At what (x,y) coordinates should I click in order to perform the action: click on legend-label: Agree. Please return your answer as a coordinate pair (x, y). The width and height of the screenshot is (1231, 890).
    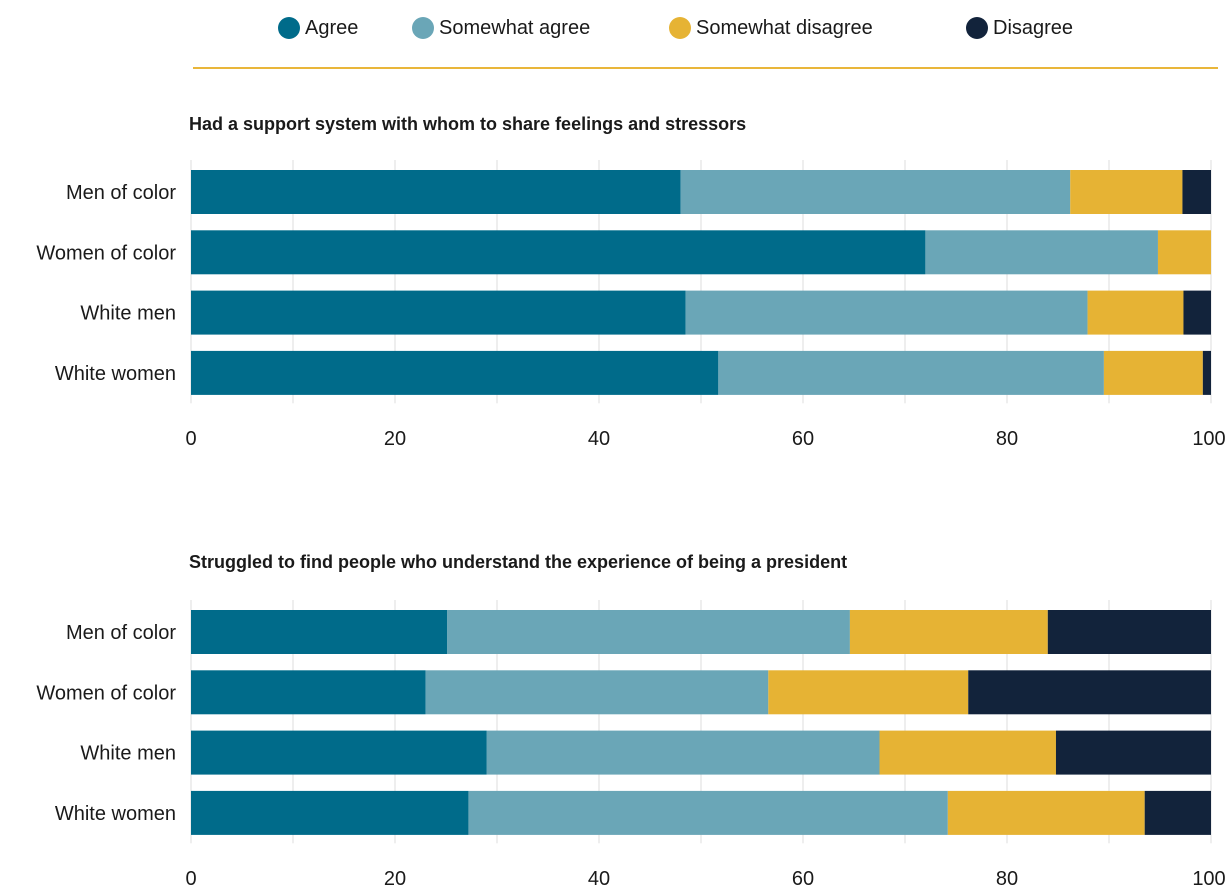
    Looking at the image, I should click on (332, 27).